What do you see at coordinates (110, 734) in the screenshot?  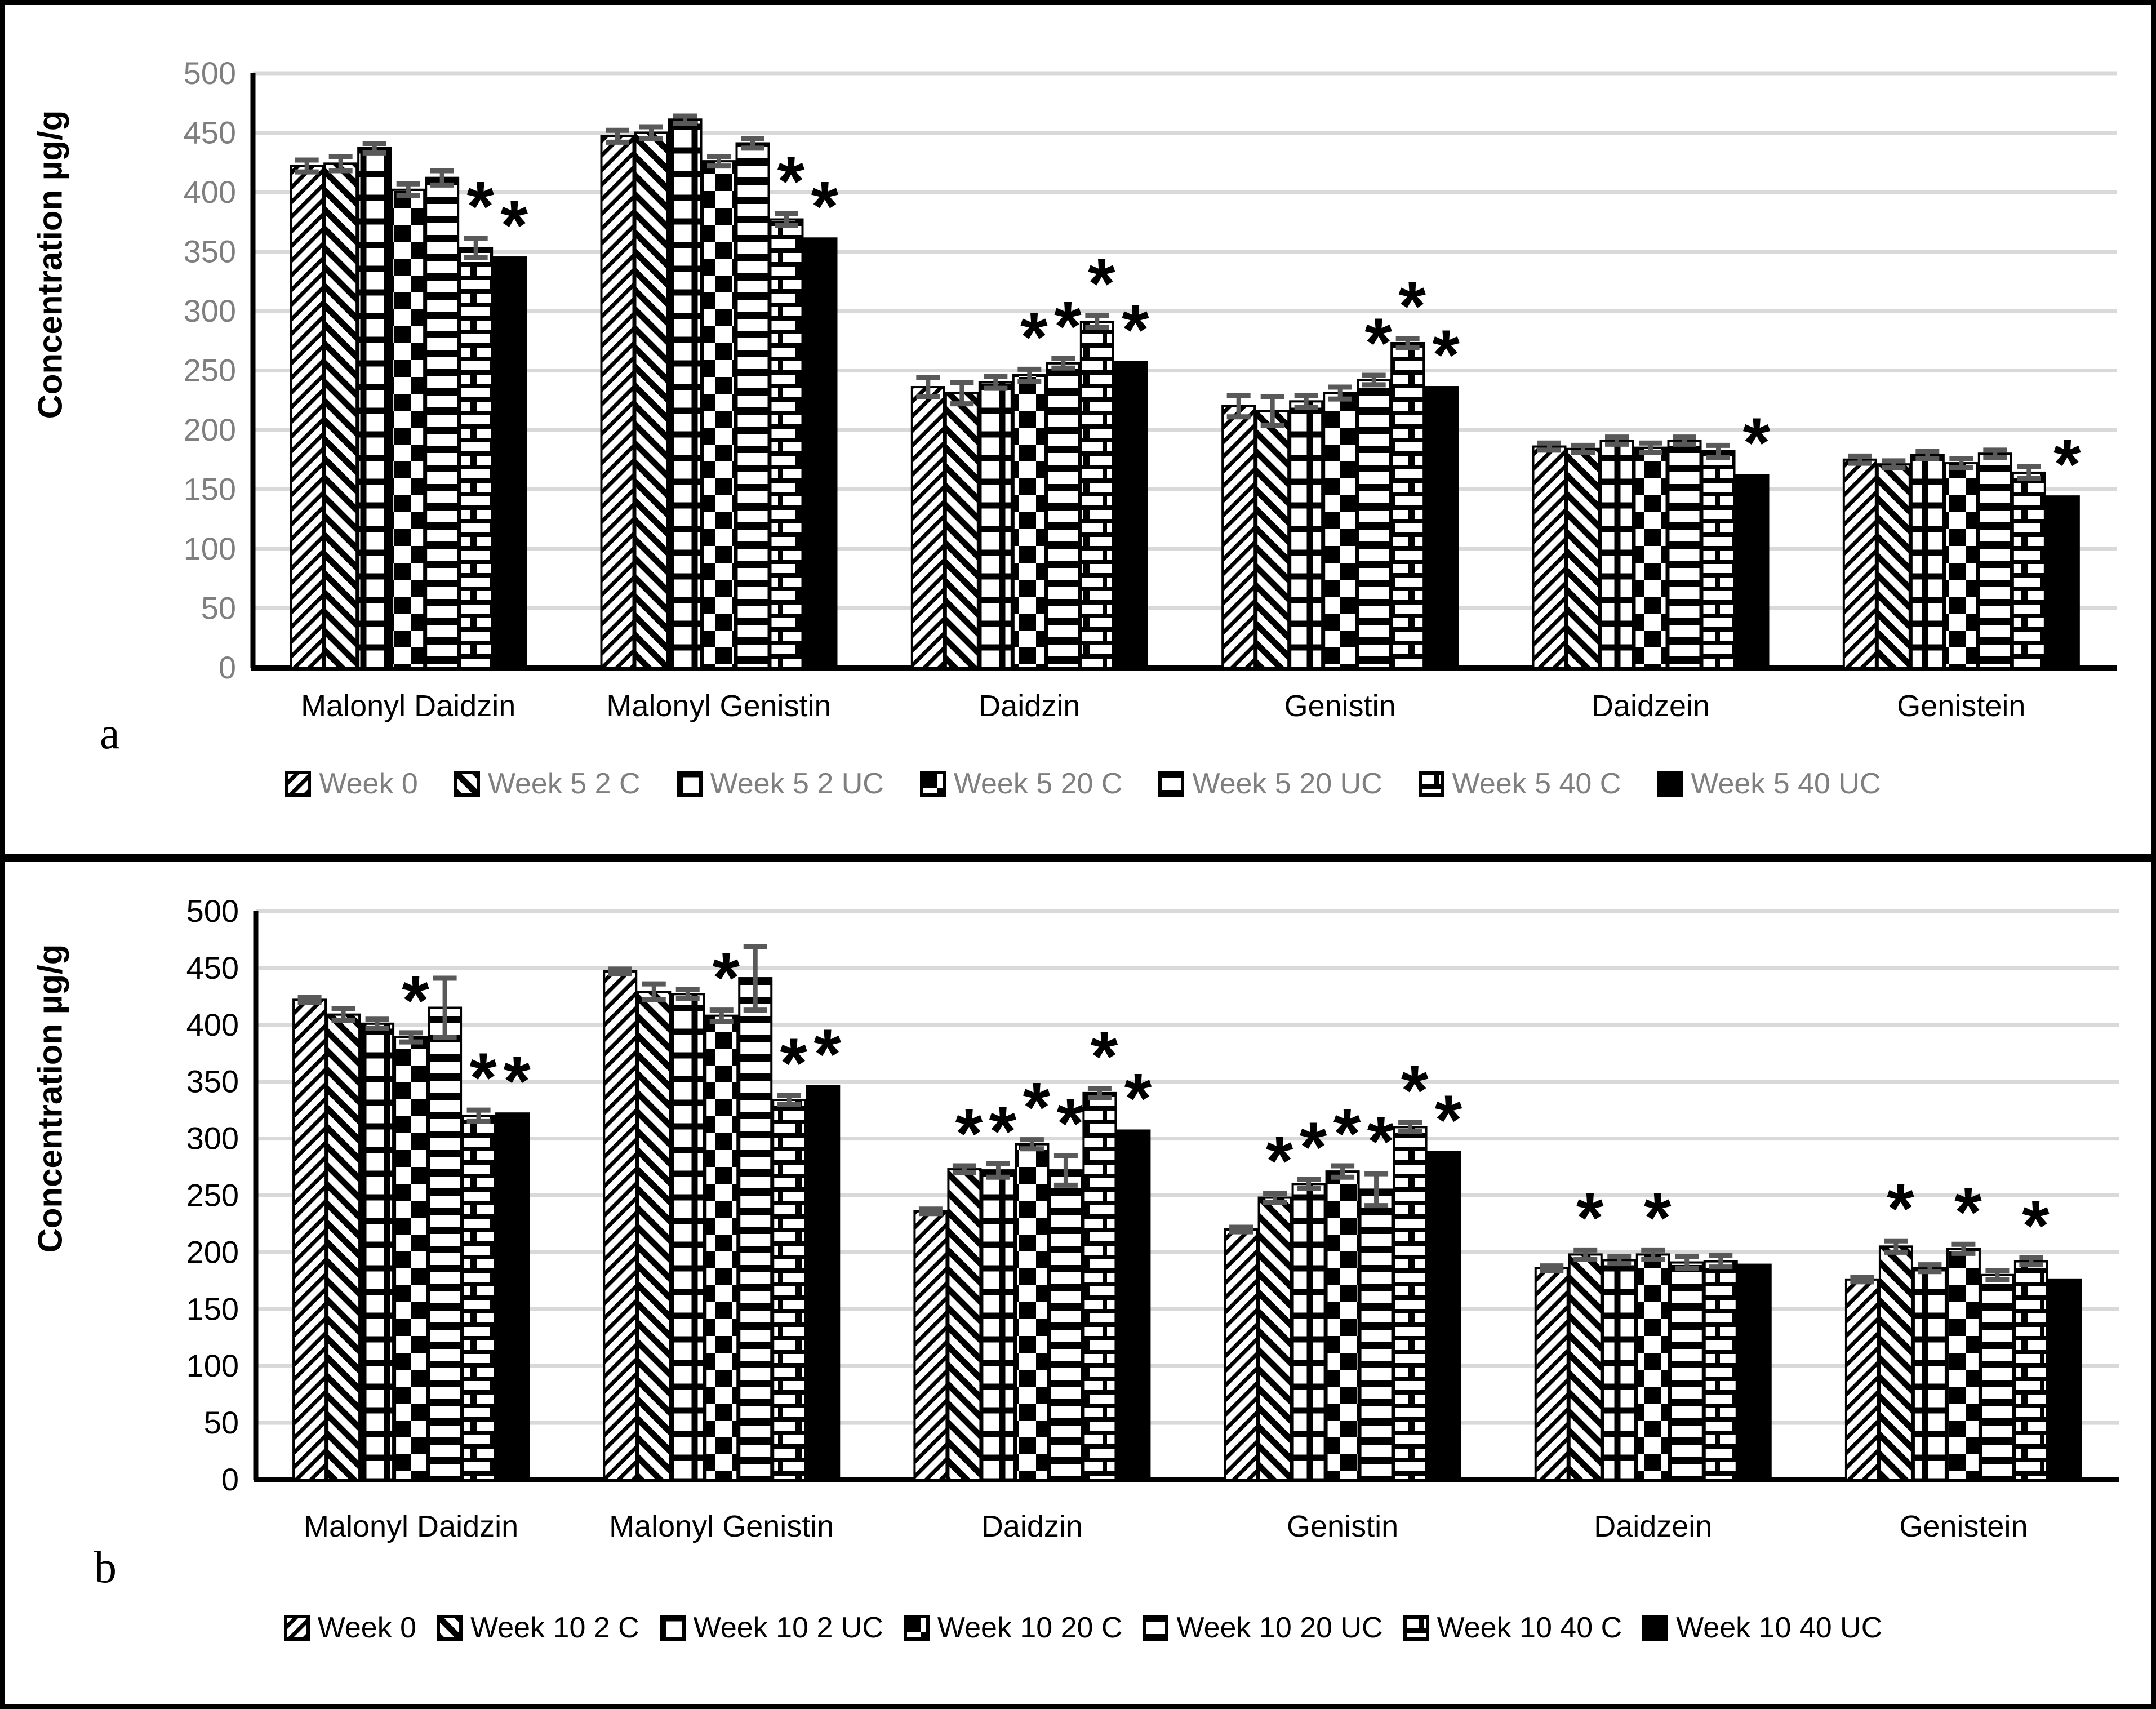 I see `panel-a-label: a` at bounding box center [110, 734].